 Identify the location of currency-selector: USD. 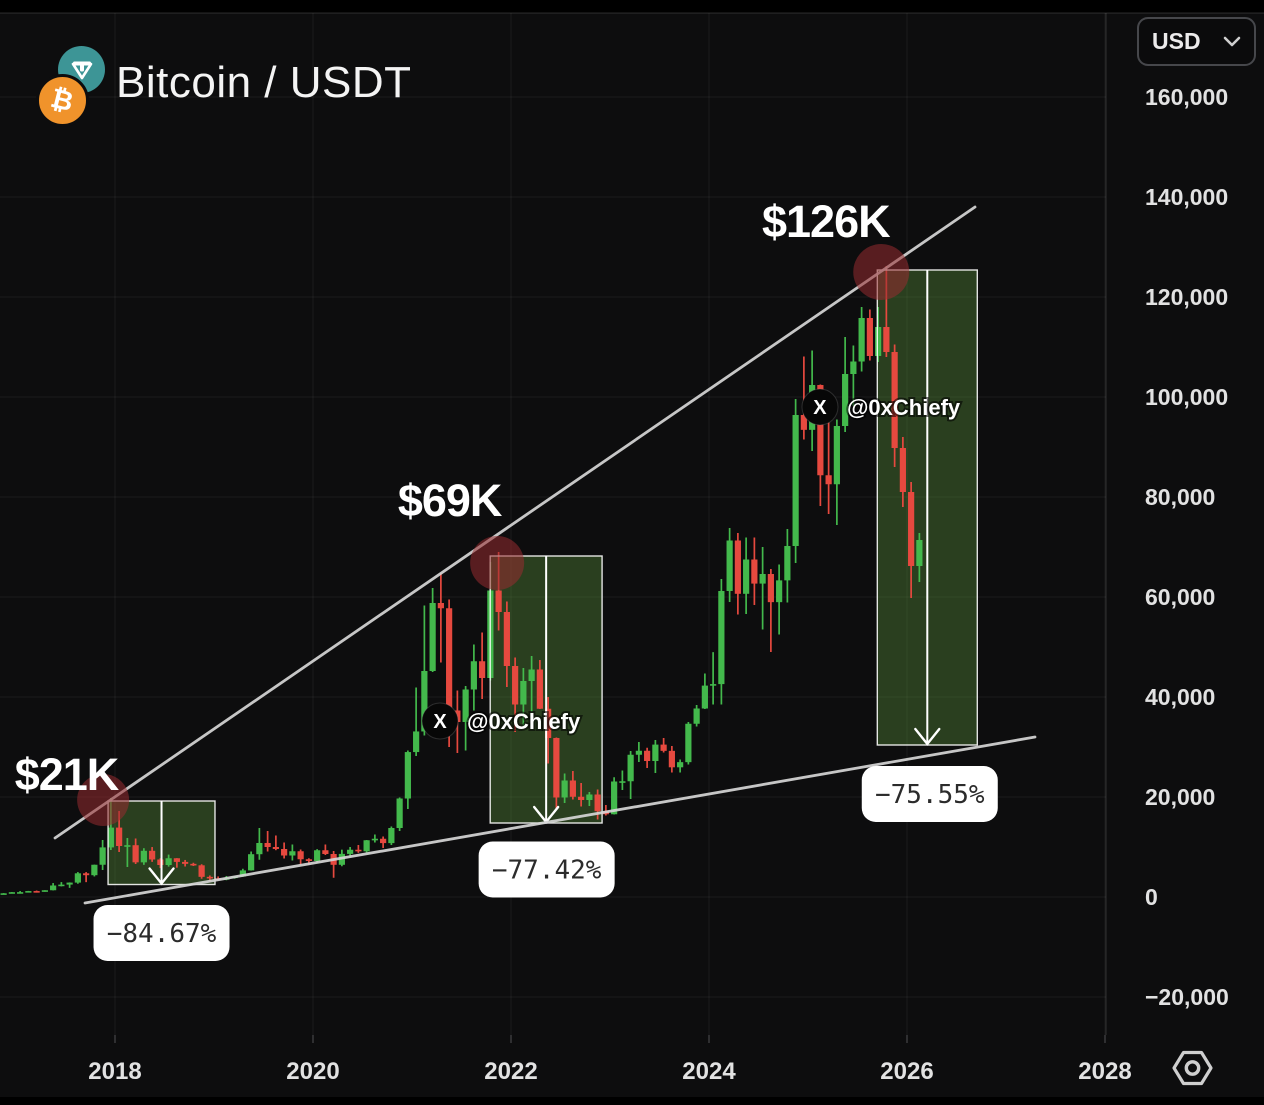
(1196, 41).